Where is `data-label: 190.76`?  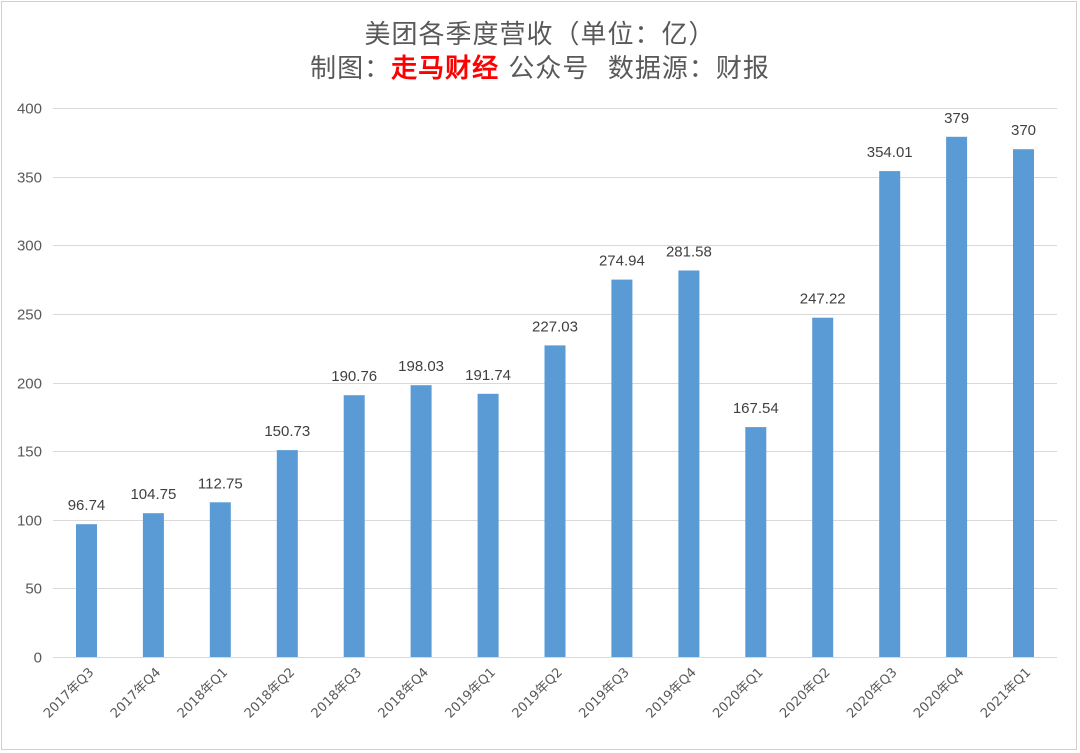
data-label: 190.76 is located at coordinates (354, 376).